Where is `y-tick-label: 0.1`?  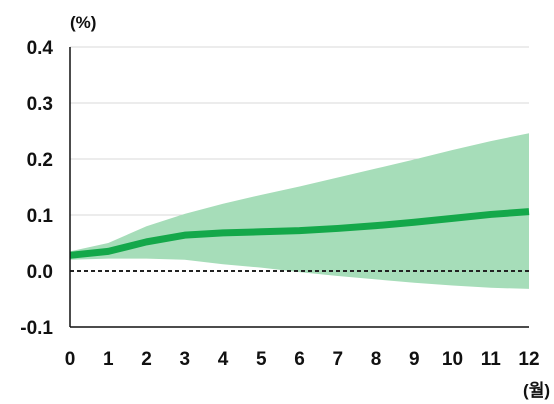 y-tick-label: 0.1 is located at coordinates (40, 216).